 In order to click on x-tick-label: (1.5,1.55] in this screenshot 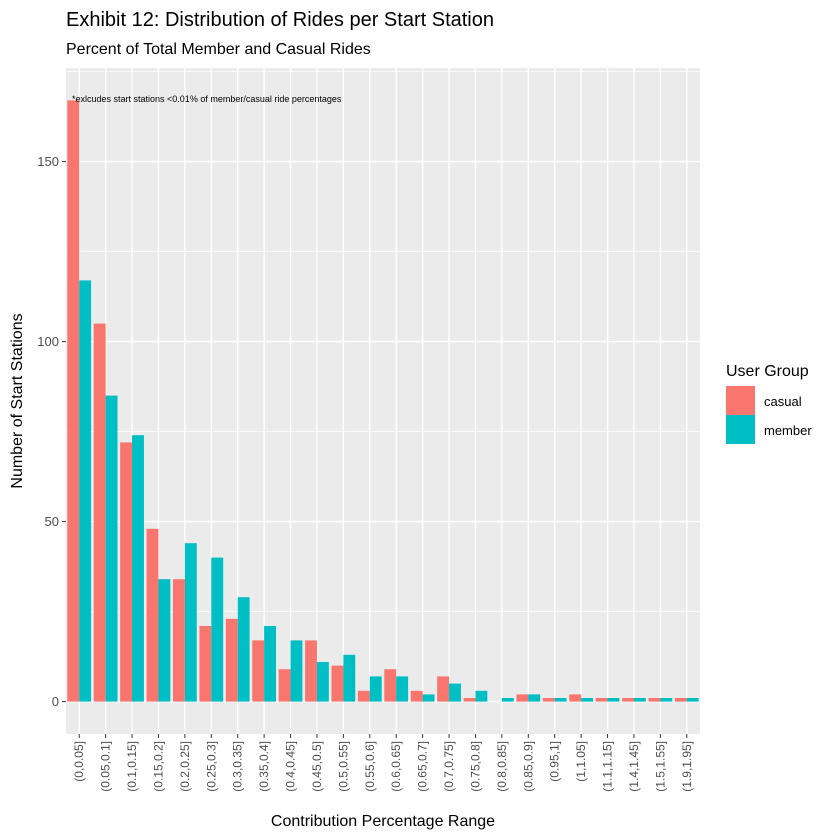, I will do `click(660, 766)`.